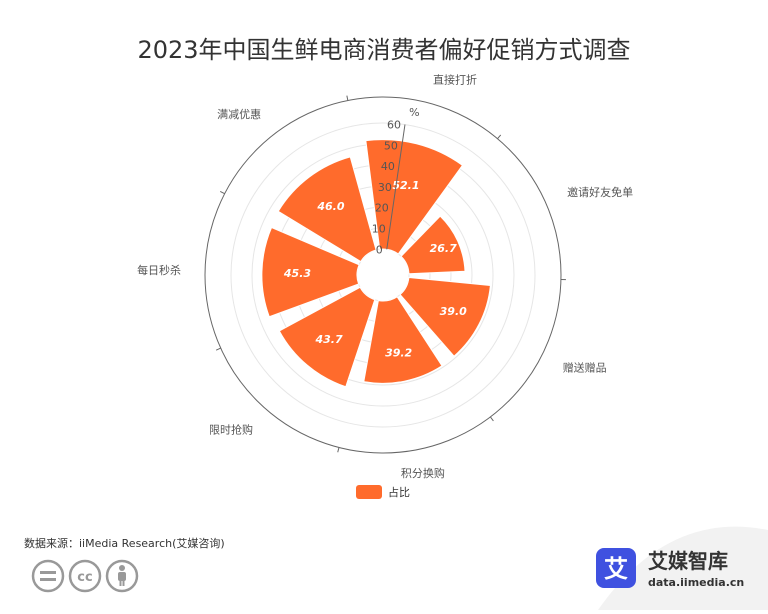  What do you see at coordinates (394, 125) in the screenshot?
I see `radius-tick-label: 60` at bounding box center [394, 125].